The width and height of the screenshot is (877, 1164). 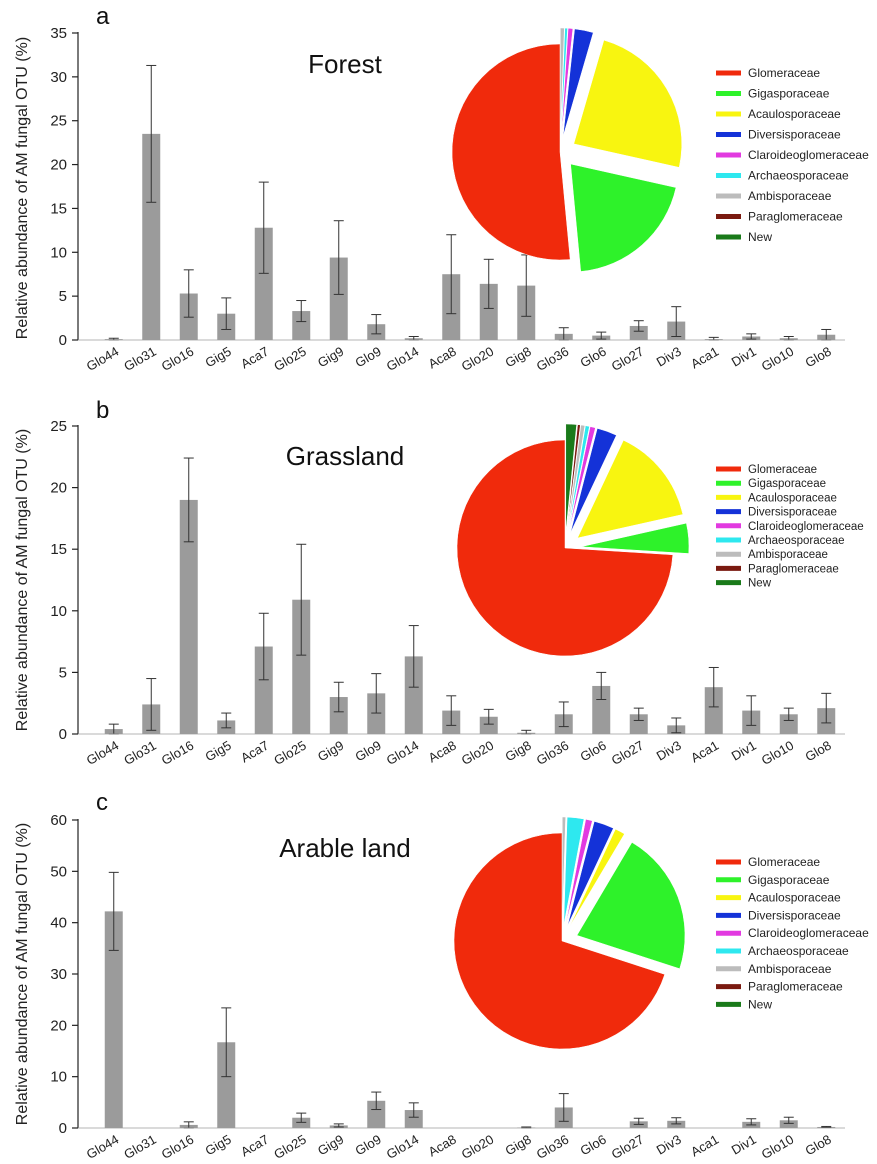 I want to click on legend-label-new: New, so click(x=760, y=584).